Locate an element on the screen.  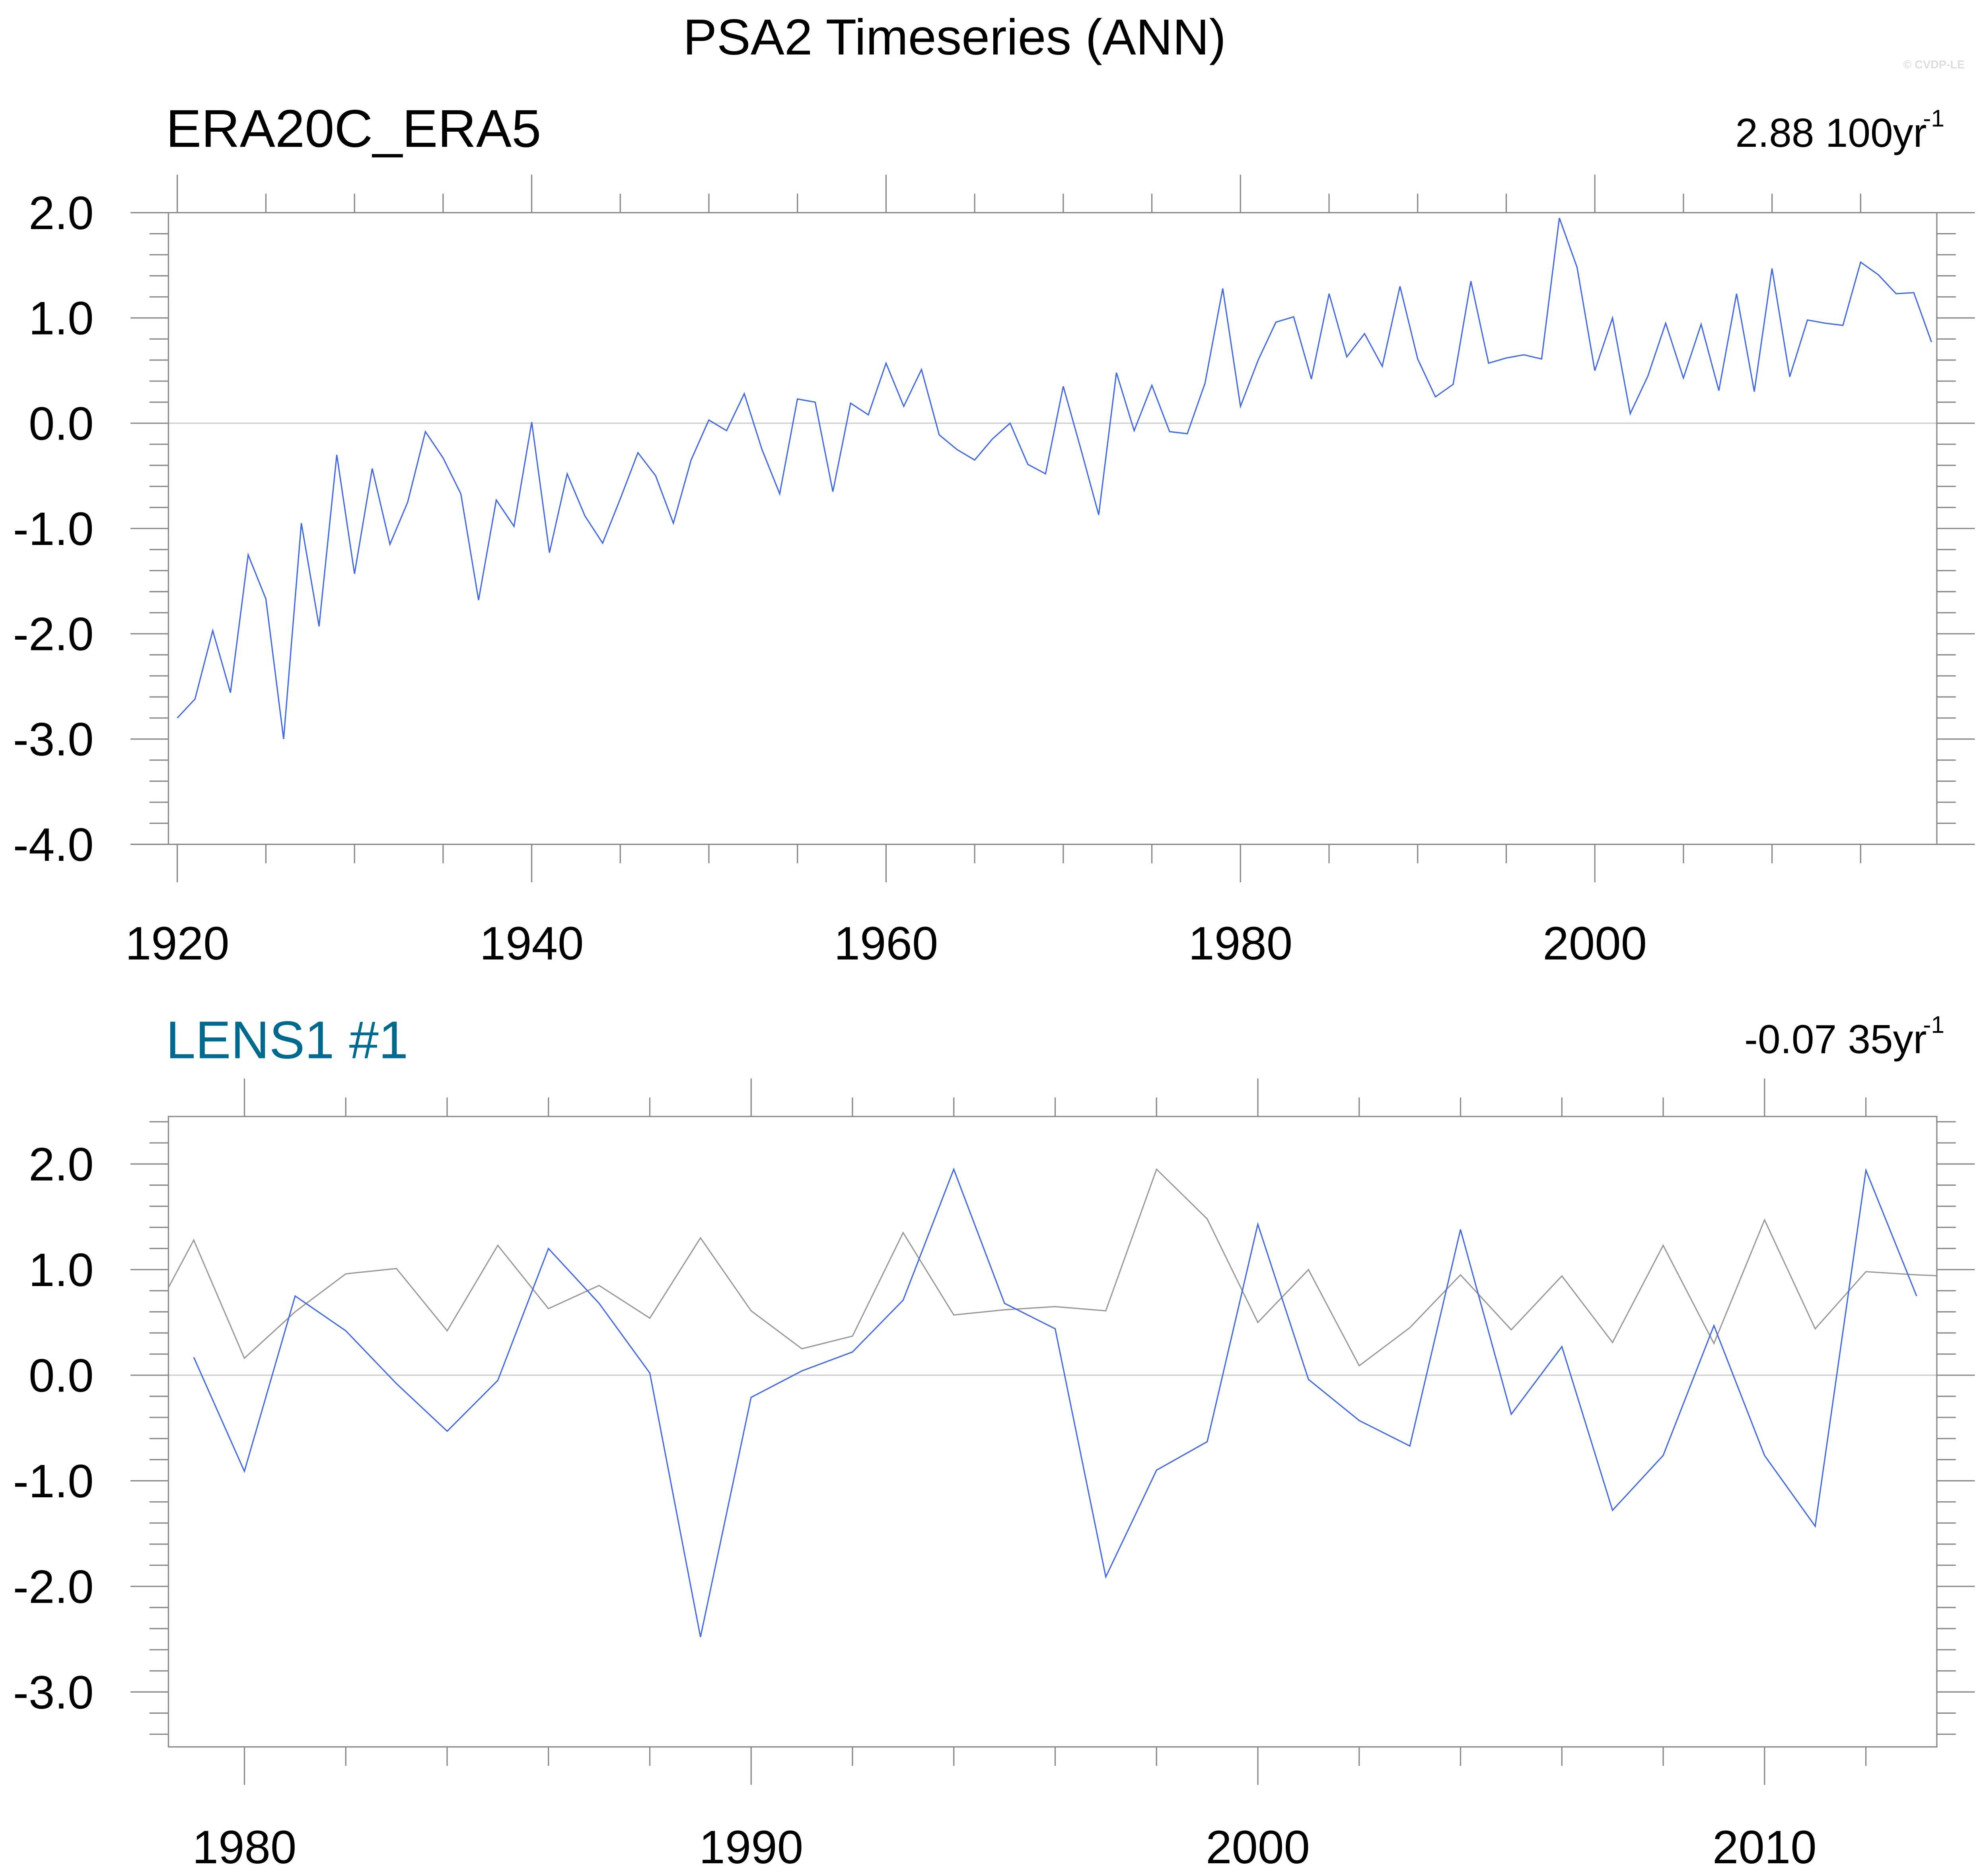
x-tick-label: 1920 is located at coordinates (178, 943).